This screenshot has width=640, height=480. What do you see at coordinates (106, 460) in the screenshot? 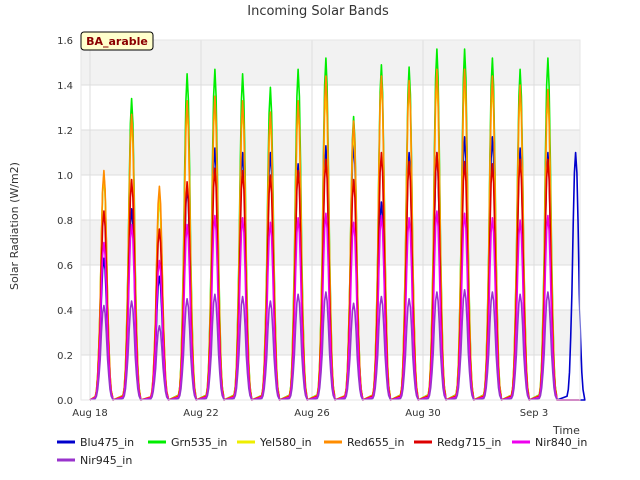
I see `legend-label: Nir945_in` at bounding box center [106, 460].